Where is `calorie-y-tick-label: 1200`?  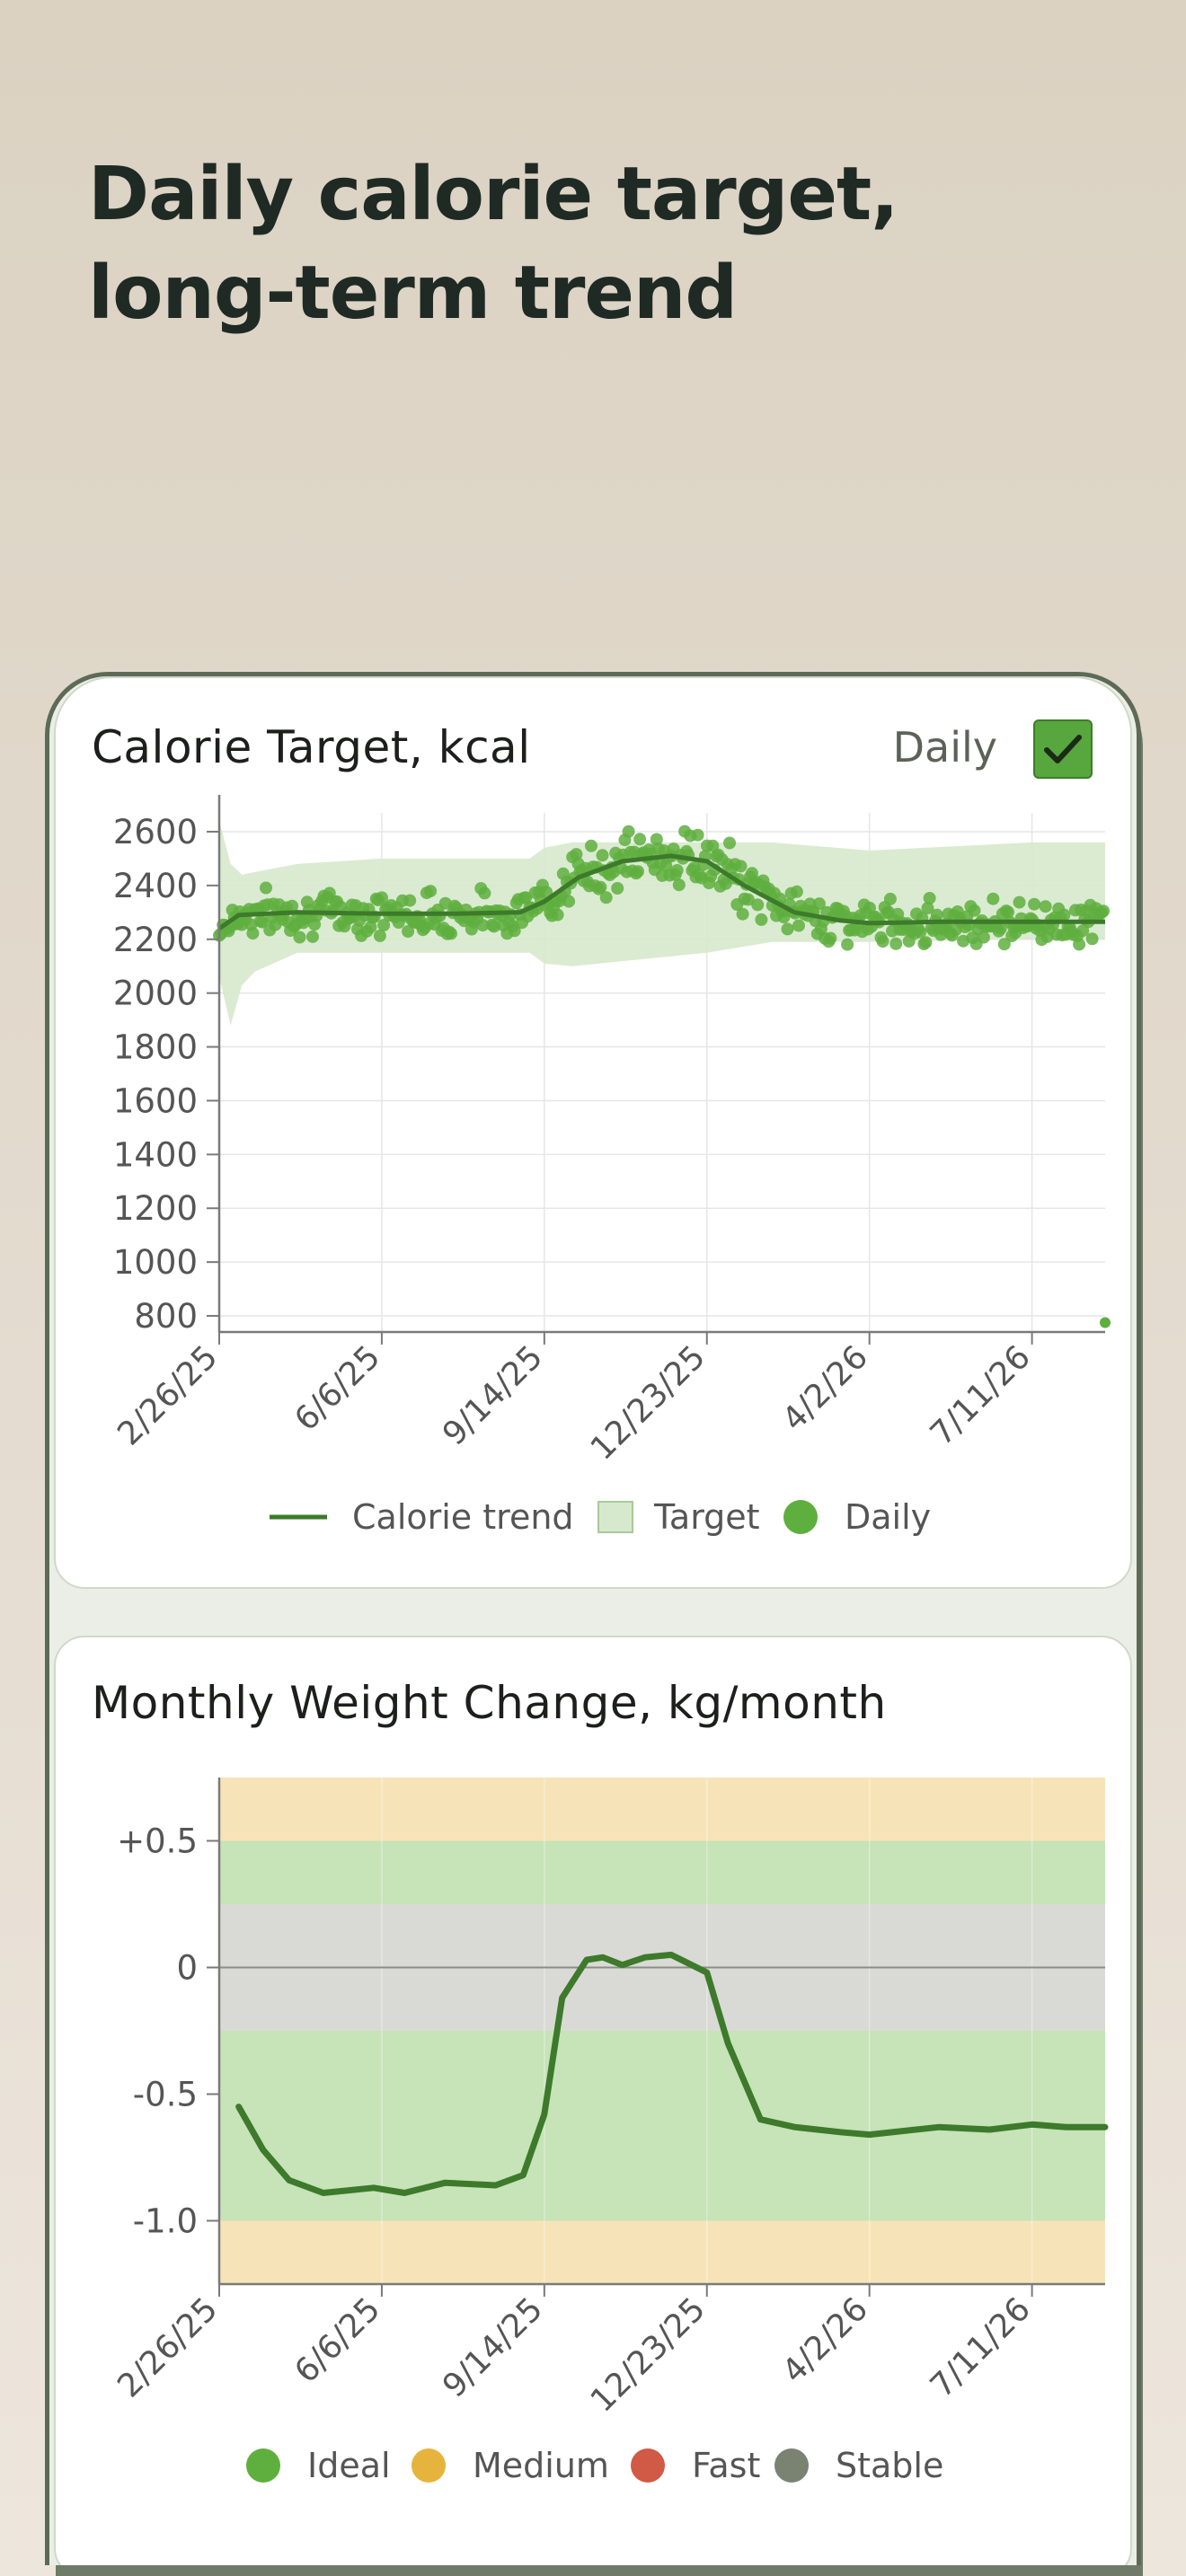
calorie-y-tick-label: 1200 is located at coordinates (155, 1208).